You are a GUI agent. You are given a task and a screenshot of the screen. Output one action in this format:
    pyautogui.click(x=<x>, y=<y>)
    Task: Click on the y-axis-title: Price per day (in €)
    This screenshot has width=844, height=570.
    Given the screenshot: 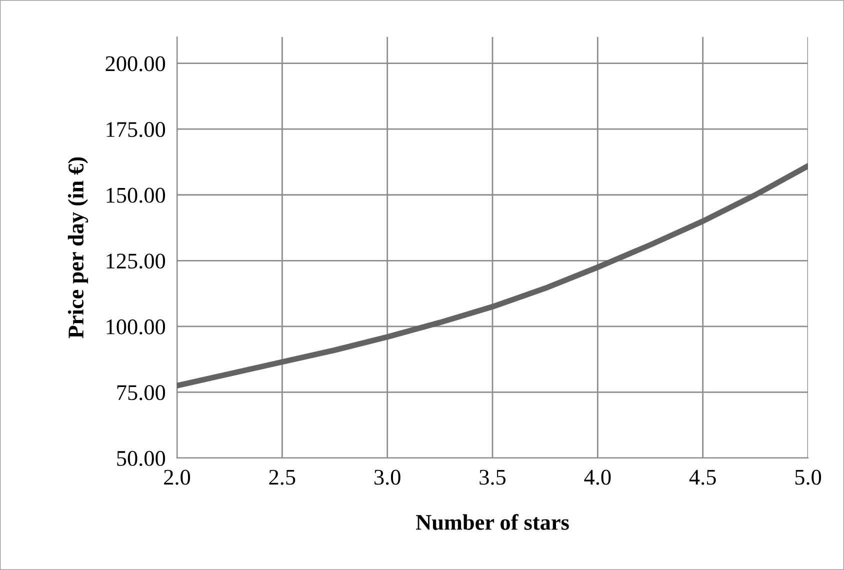 What is the action you would take?
    pyautogui.click(x=78, y=247)
    